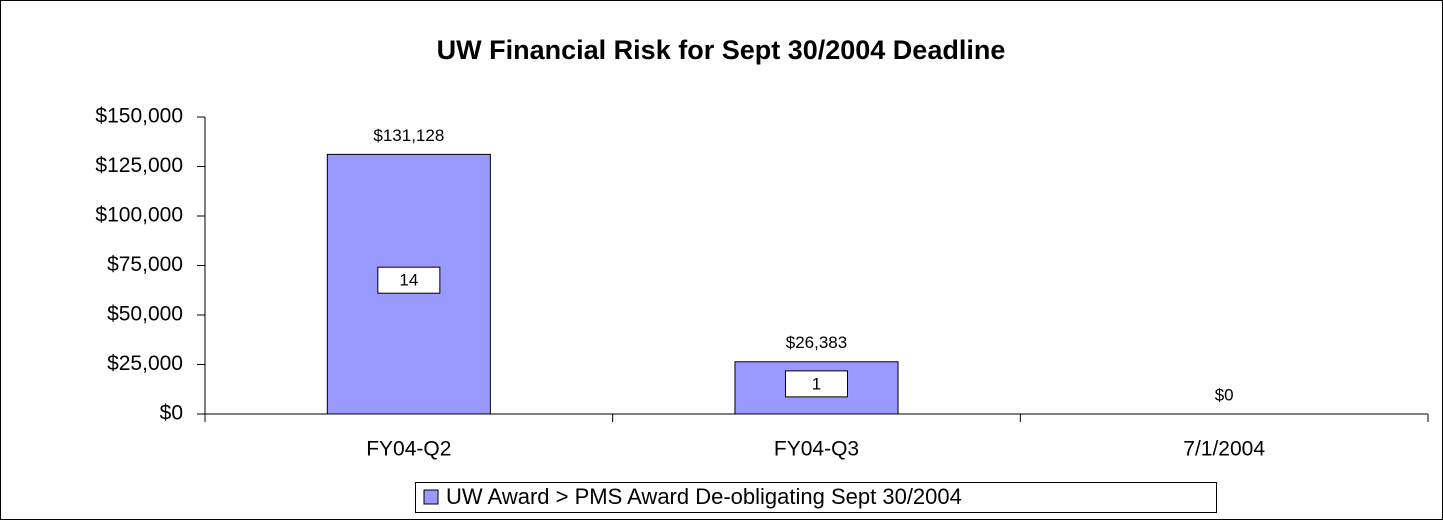 This screenshot has height=520, width=1443. Describe the element at coordinates (816, 449) in the screenshot. I see `x-tick-label: FY04-Q3` at that location.